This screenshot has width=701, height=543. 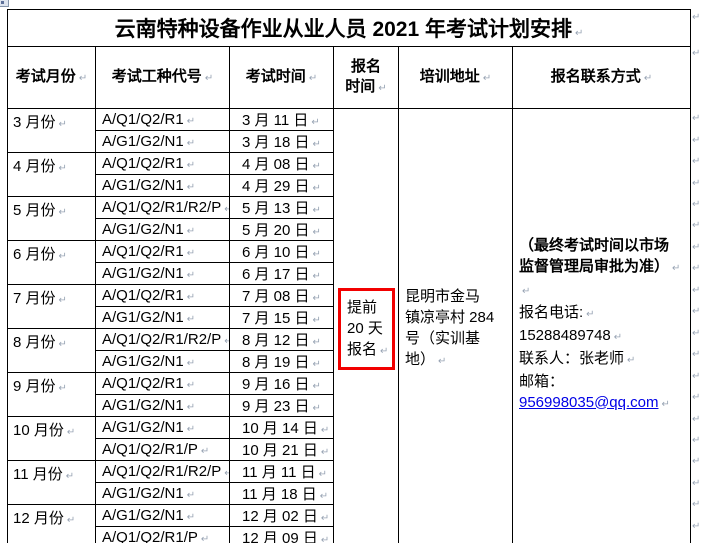 I want to click on date-cell: 4 月 29 日, so click(x=281, y=185).